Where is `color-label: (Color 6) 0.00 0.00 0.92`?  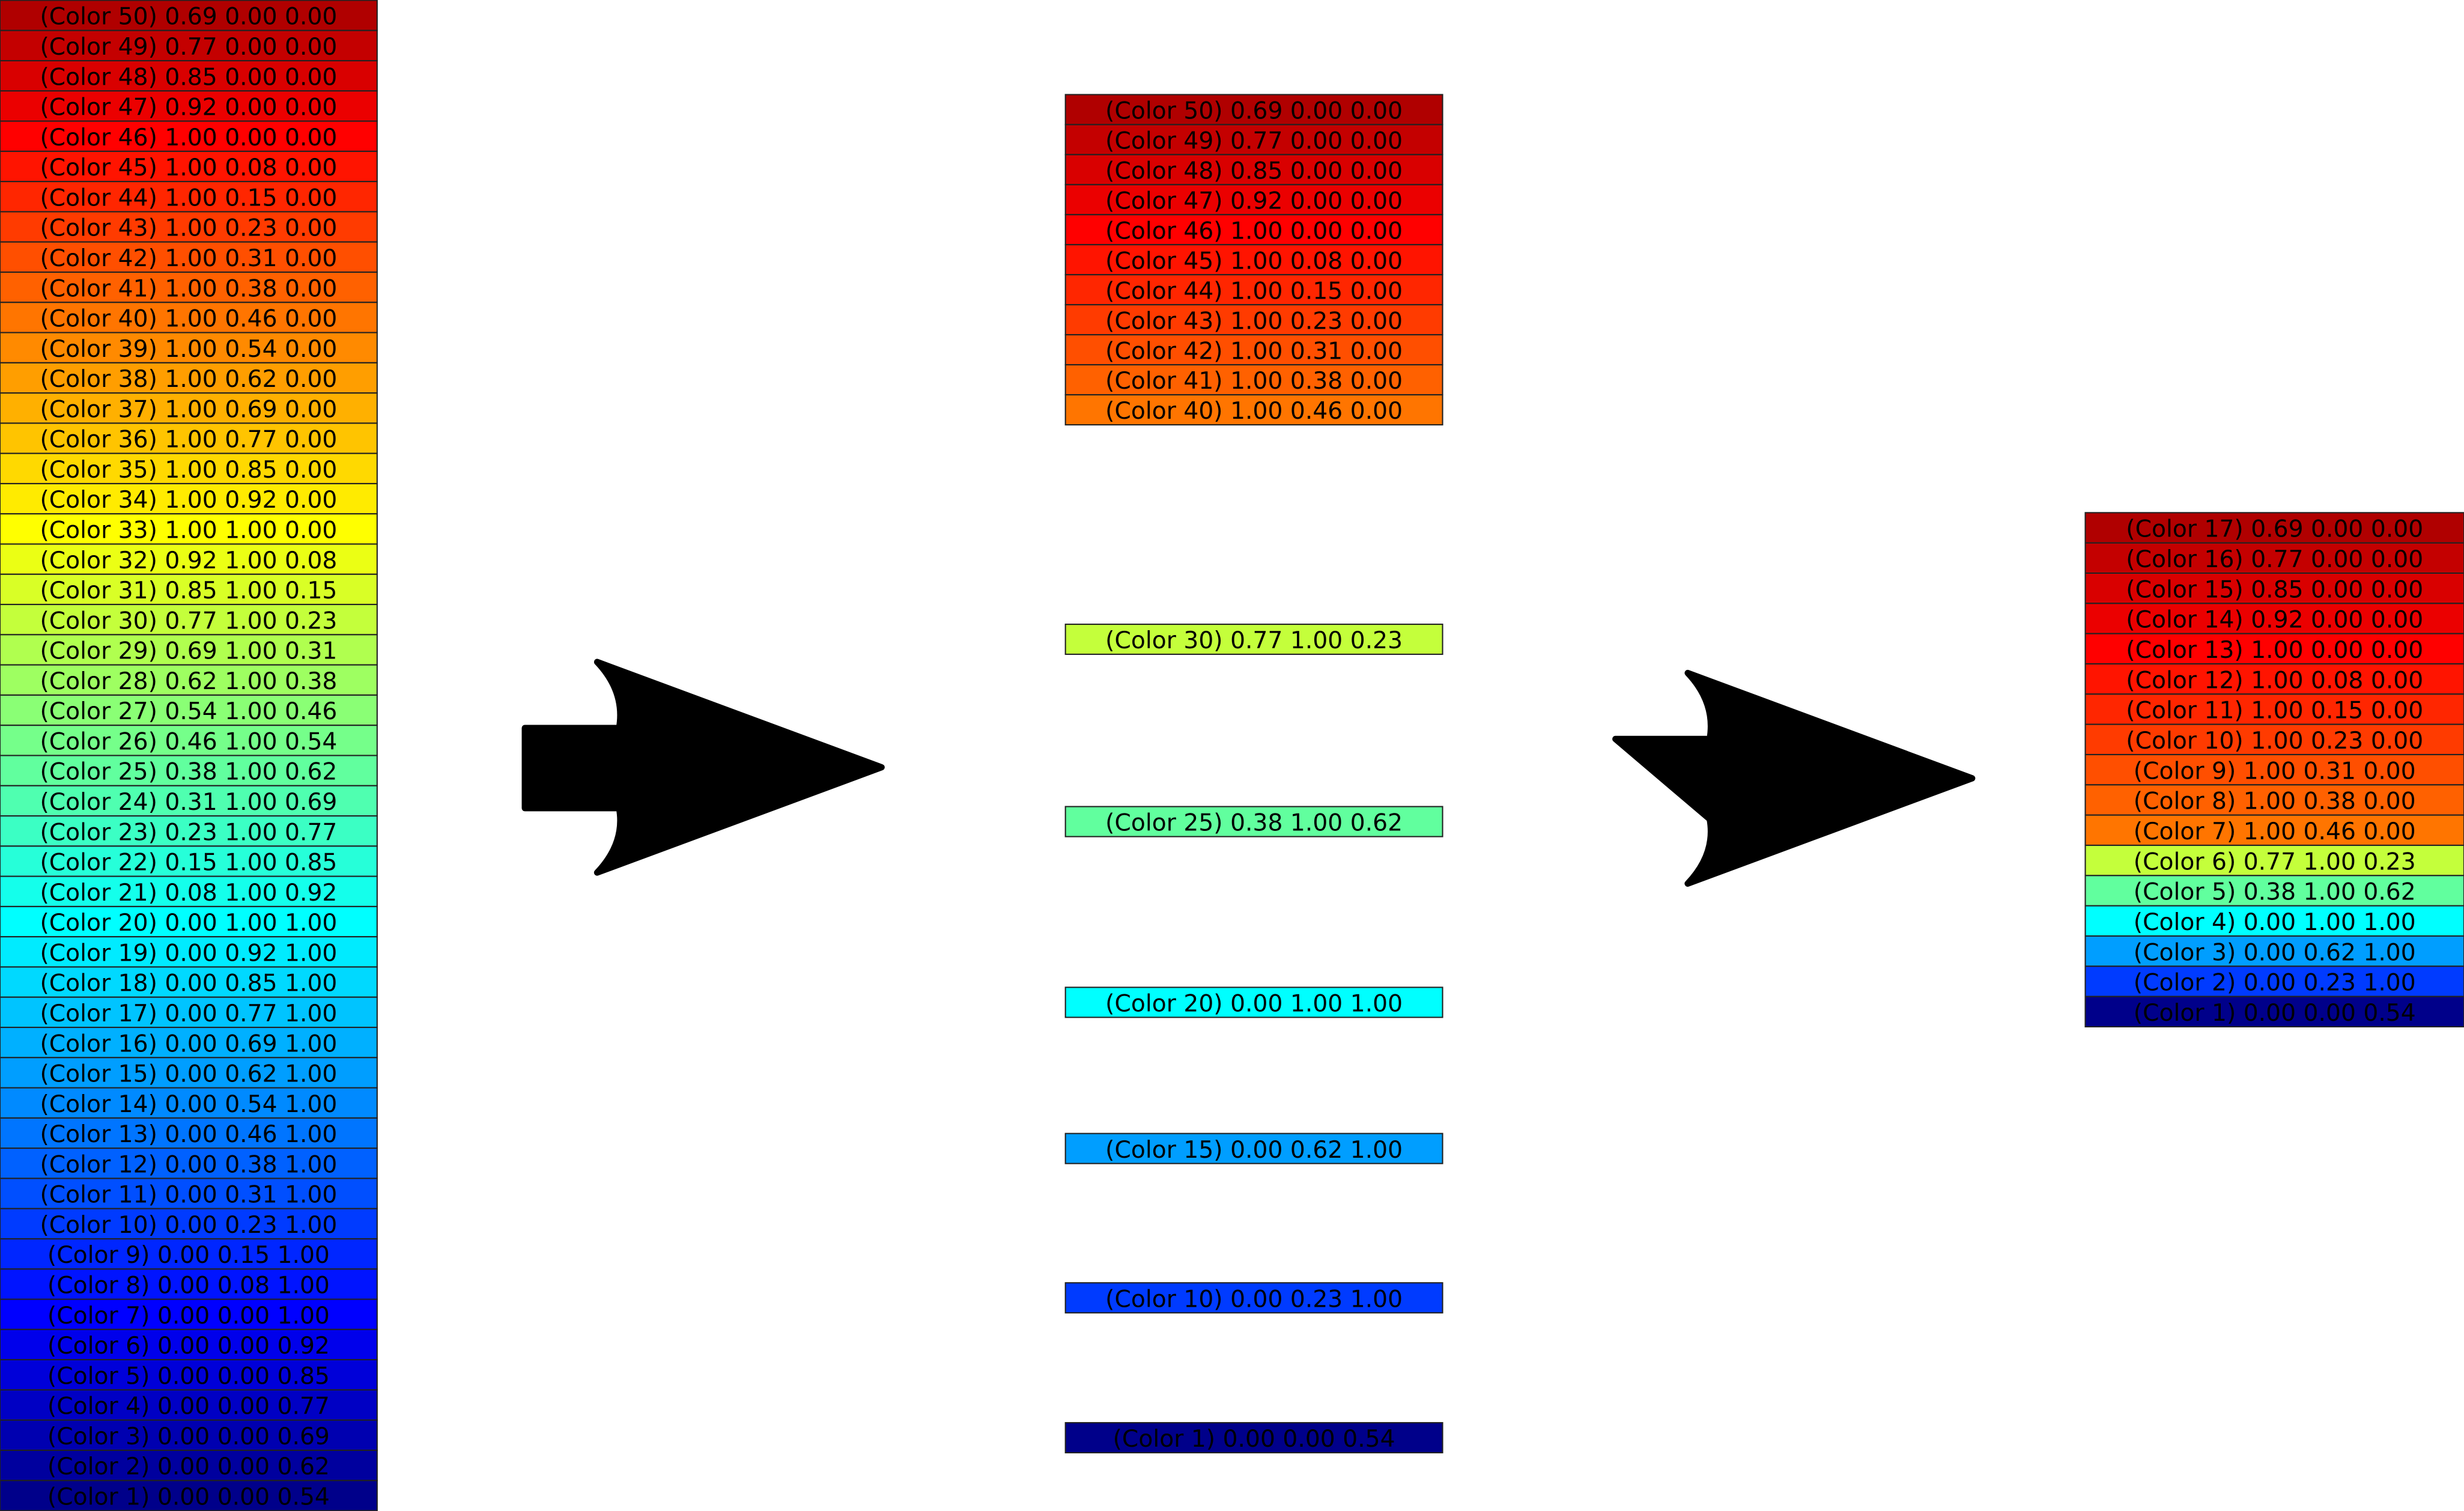
color-label: (Color 6) 0.00 0.00 0.92 is located at coordinates (189, 1346).